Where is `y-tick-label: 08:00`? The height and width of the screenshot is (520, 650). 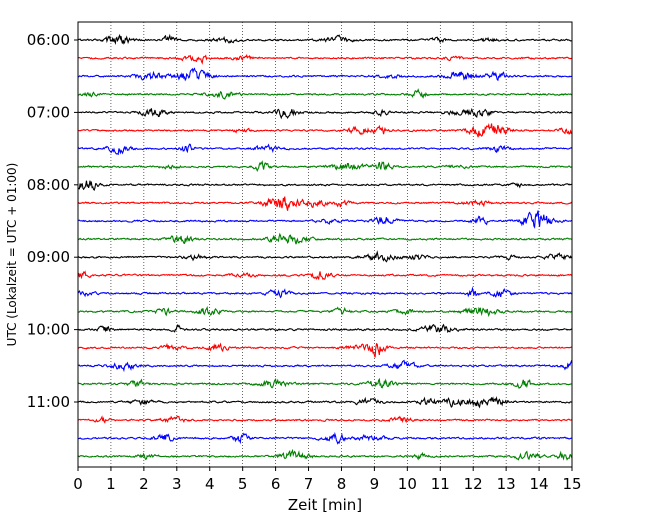 y-tick-label: 08:00 is located at coordinates (48, 185).